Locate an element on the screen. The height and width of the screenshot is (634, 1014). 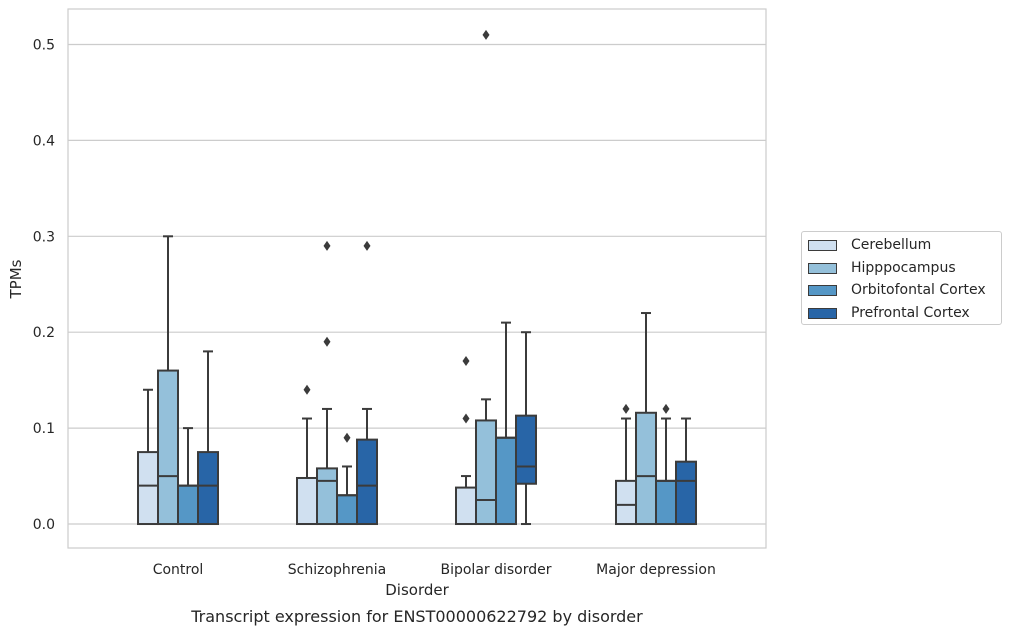
x-tick-label: Major depression is located at coordinates (656, 570).